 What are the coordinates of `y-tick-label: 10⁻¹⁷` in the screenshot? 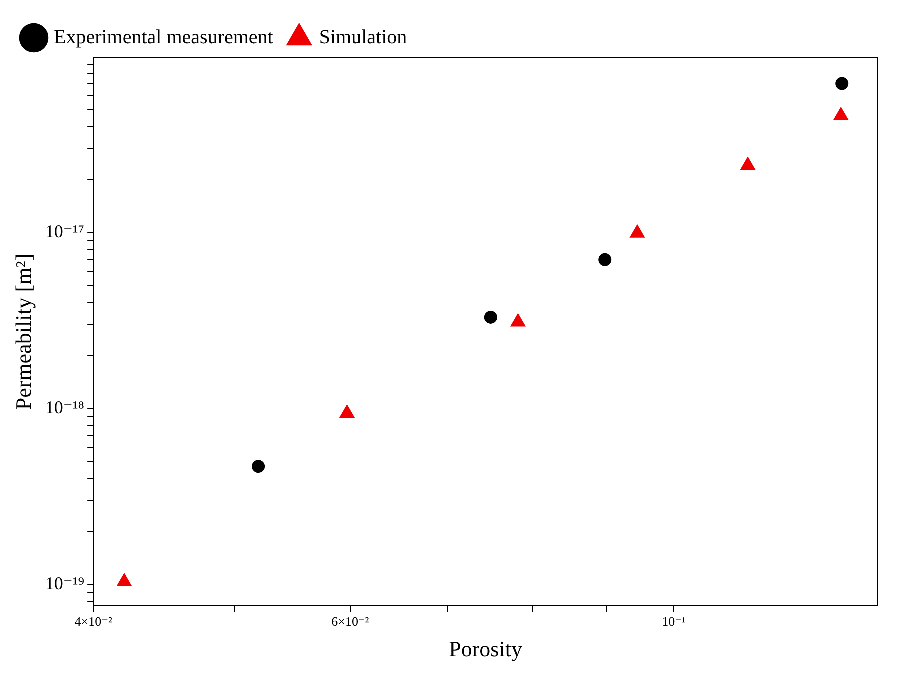 It's located at (65, 231).